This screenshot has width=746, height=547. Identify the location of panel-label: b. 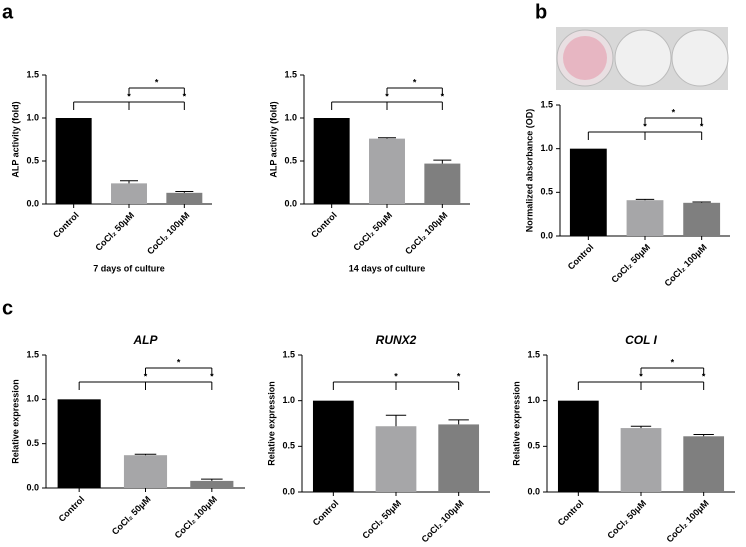
(541, 12).